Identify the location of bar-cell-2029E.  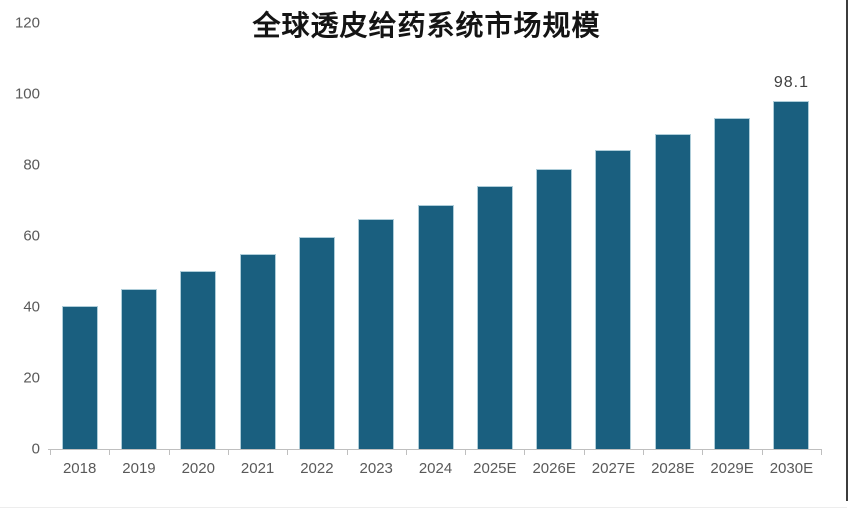
(731, 236).